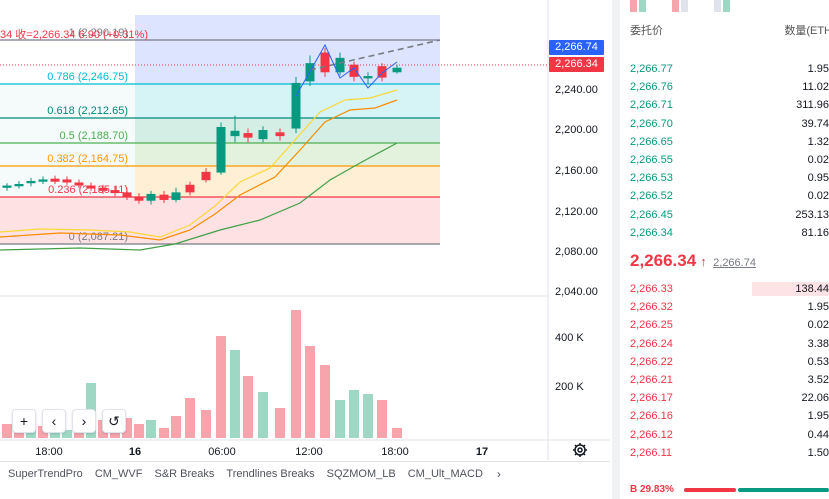 This screenshot has width=829, height=499. Describe the element at coordinates (724, 344) in the screenshot. I see `ask-row: 2,266.24 3.38` at that location.